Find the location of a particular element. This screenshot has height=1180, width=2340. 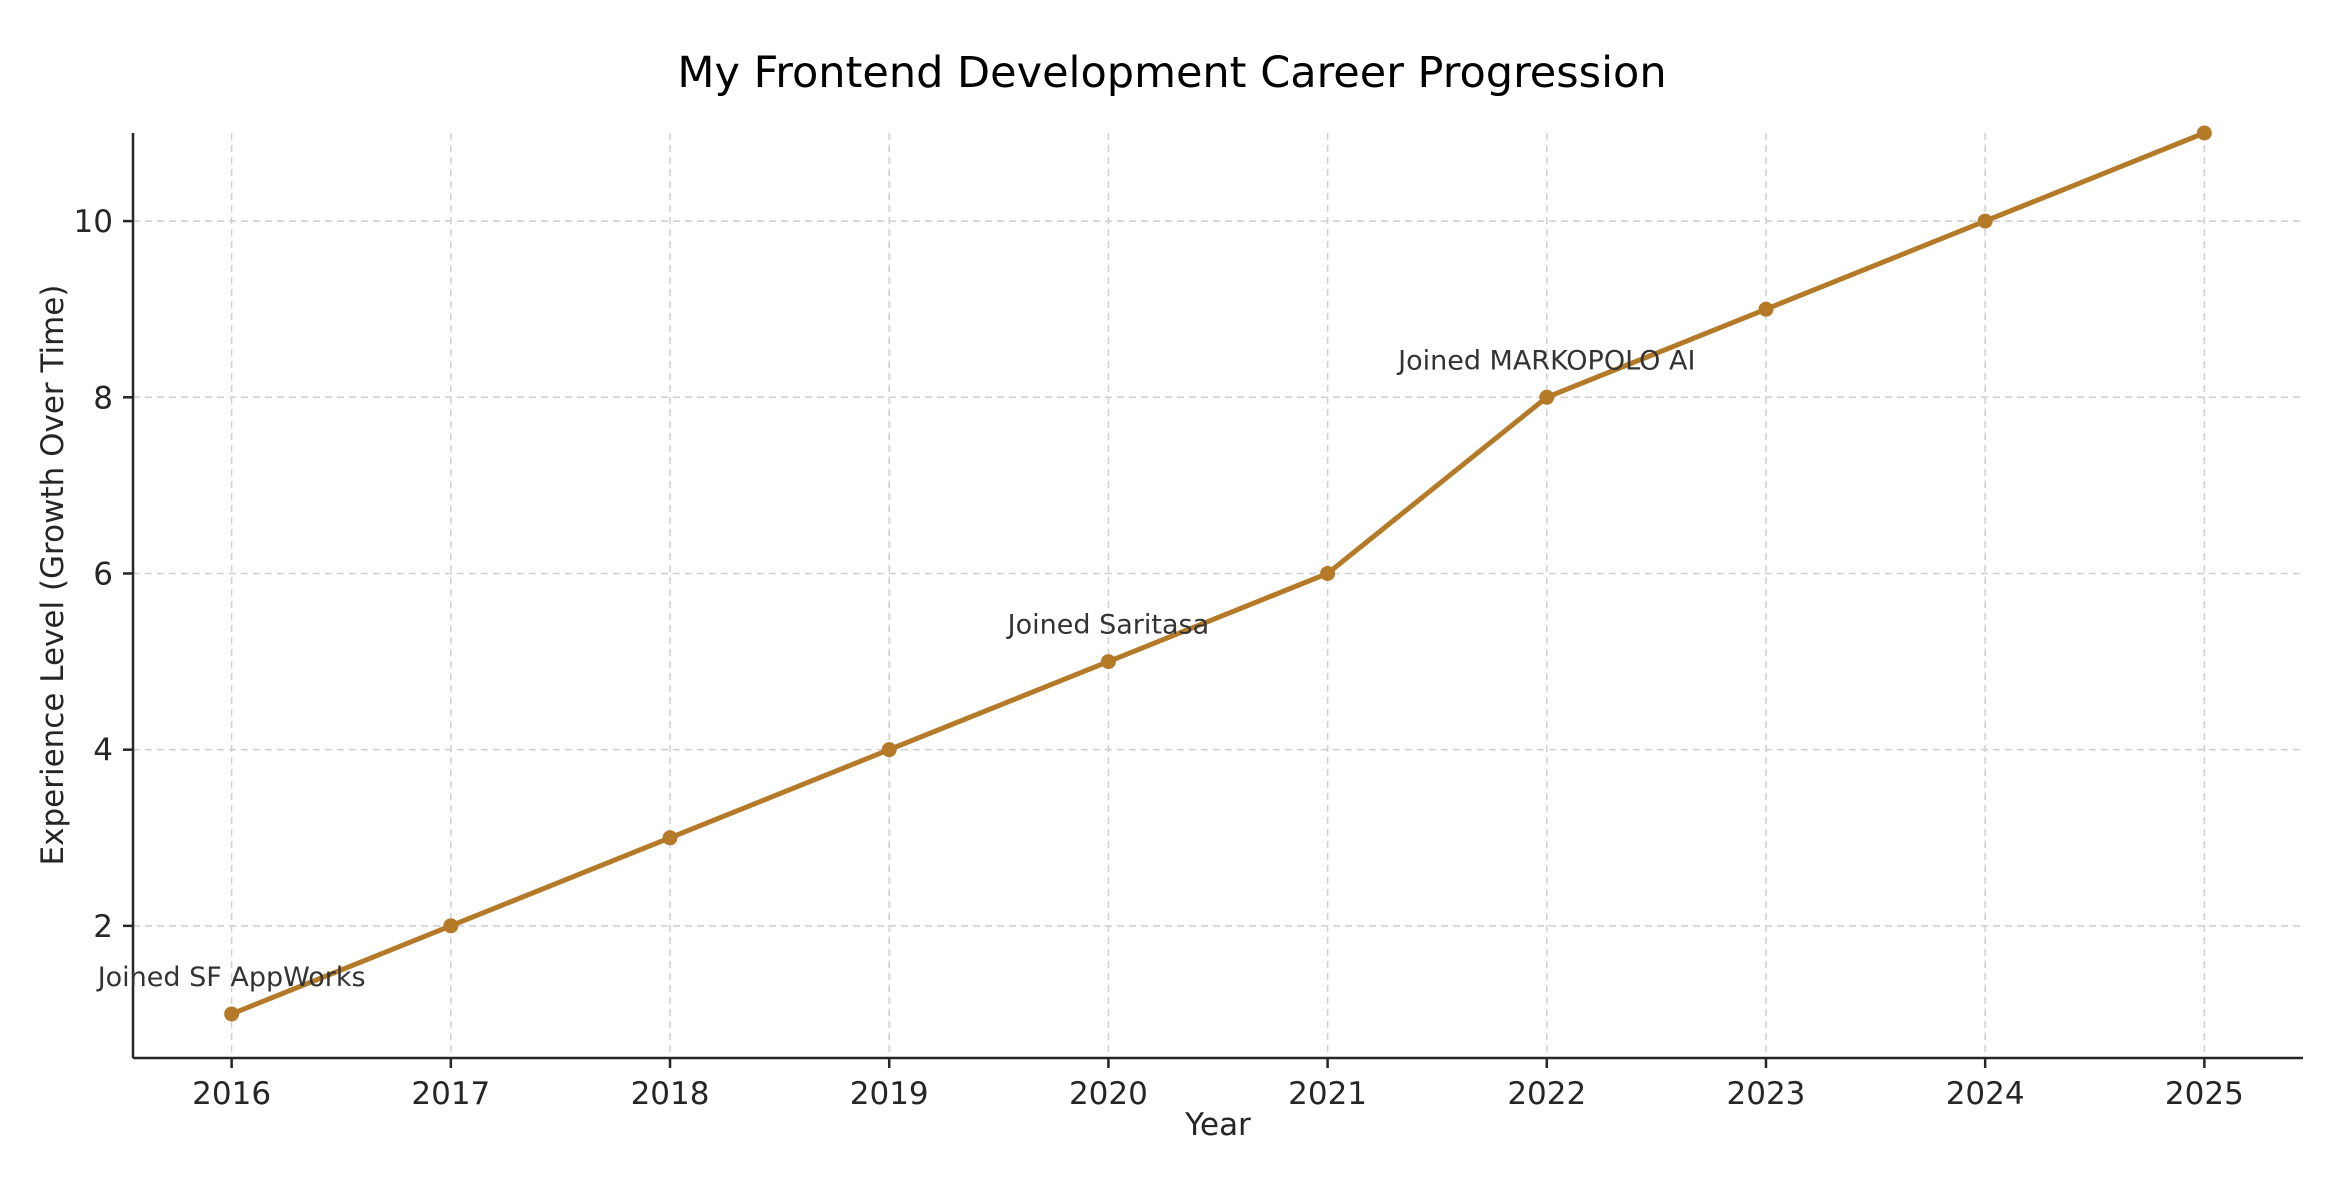

annotation-label: Joined SF AppWorks is located at coordinates (231, 977).